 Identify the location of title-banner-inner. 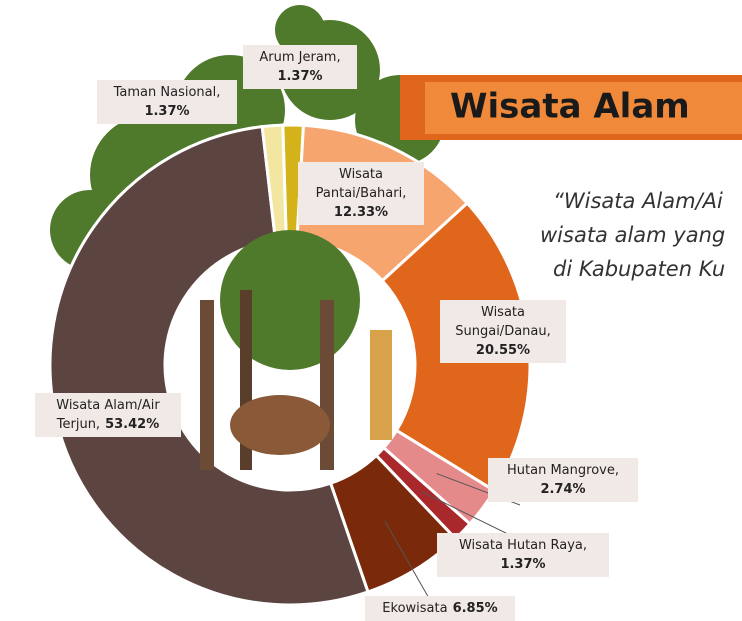
(583, 108).